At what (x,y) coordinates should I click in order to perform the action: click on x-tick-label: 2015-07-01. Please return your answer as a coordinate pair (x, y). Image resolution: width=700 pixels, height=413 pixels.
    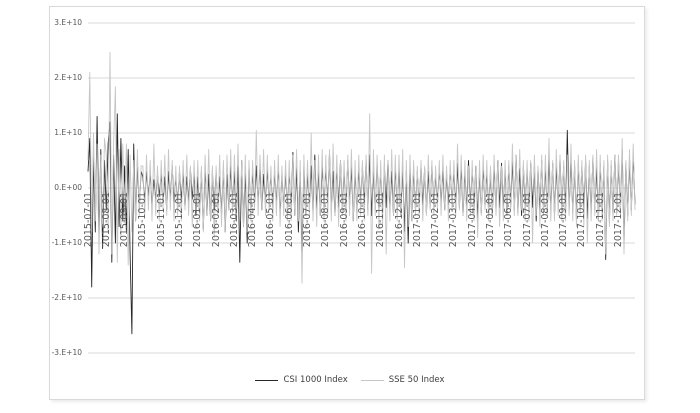
    Looking at the image, I should click on (88, 220).